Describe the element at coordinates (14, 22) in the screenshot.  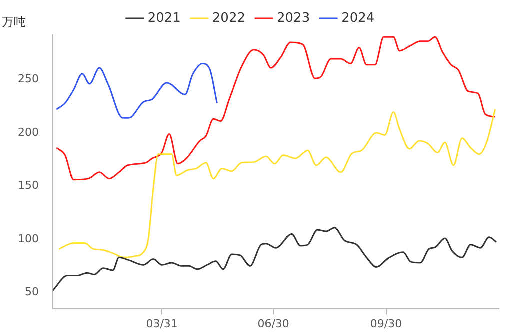
I see `y-axis-title: 万吨` at that location.